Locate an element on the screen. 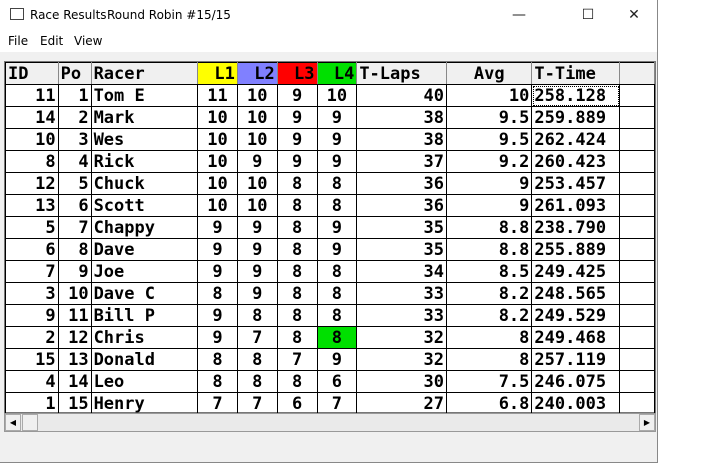 Image resolution: width=708 pixels, height=463 pixels. cell-racer: Henry is located at coordinates (144, 403).